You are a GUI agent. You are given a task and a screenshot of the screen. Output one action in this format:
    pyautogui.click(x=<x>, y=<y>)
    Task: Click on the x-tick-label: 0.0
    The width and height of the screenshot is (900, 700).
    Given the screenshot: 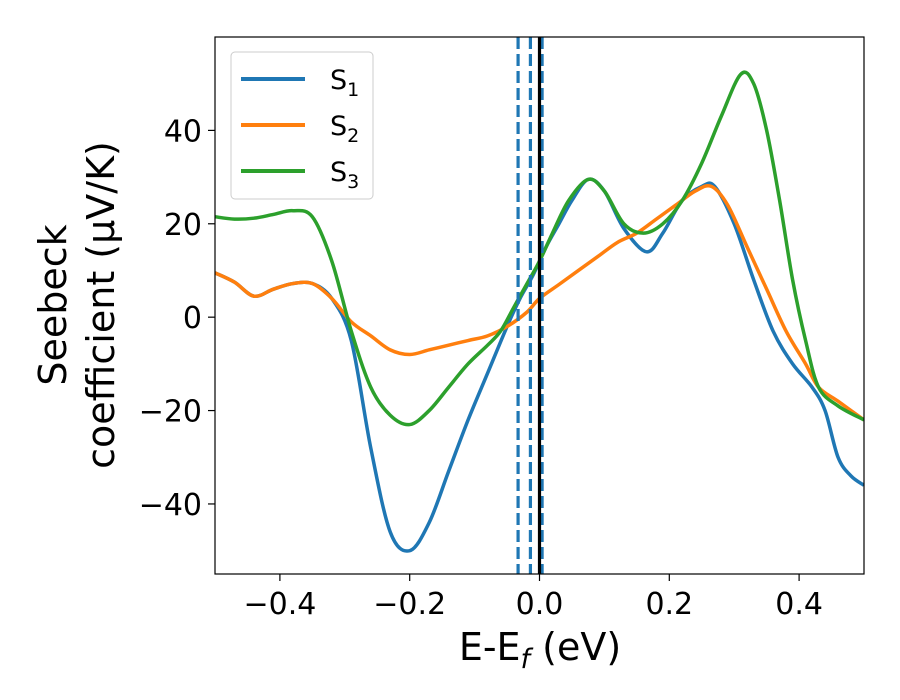 What is the action you would take?
    pyautogui.click(x=540, y=604)
    